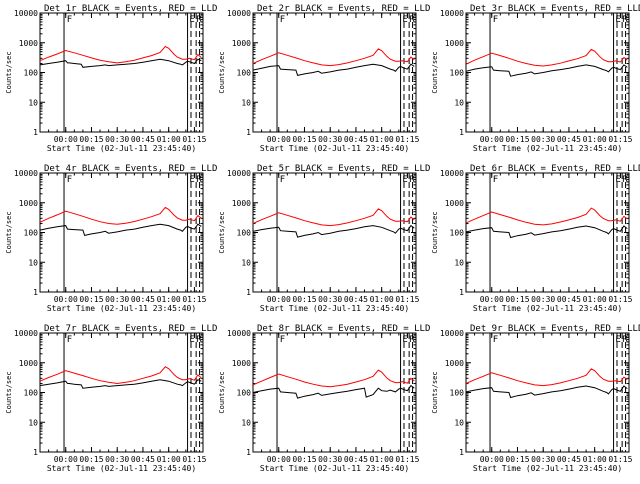  Describe the element at coordinates (555, 329) in the screenshot. I see `panel-title: Det 9r BLACK = Events, RED = LLD` at that location.